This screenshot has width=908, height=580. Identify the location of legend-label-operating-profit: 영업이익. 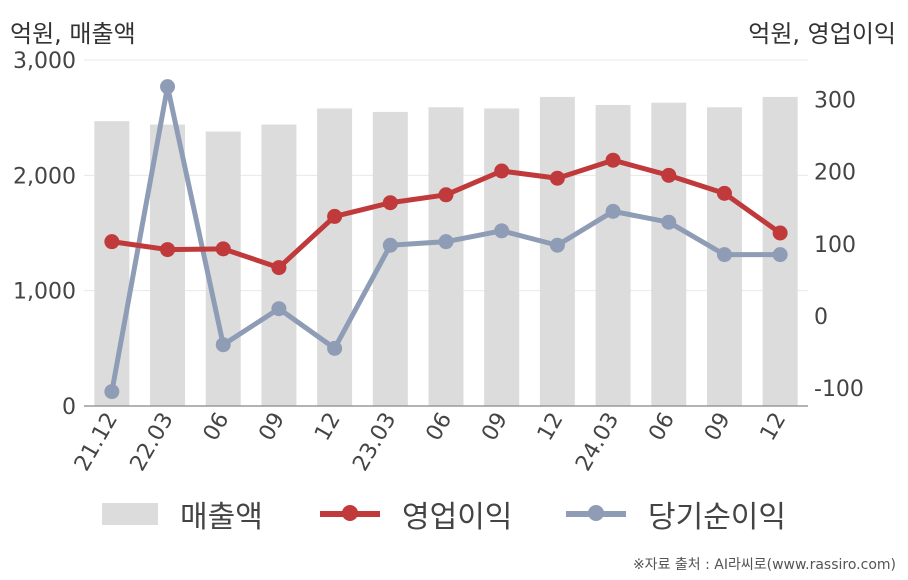
(457, 517).